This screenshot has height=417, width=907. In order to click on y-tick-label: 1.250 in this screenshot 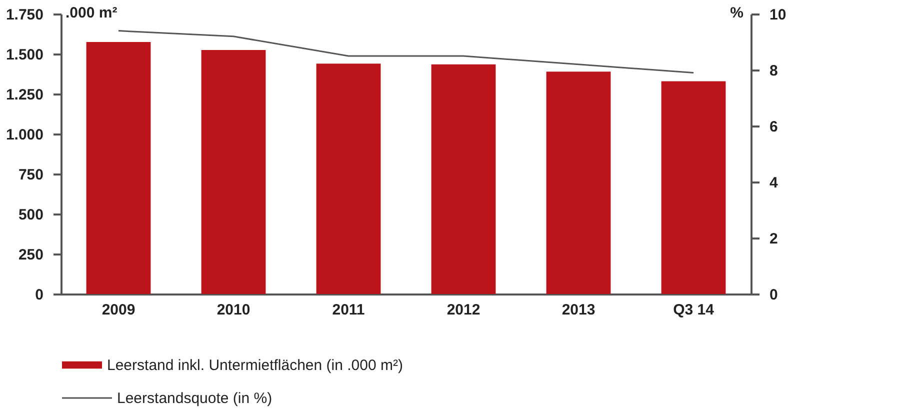, I will do `click(25, 95)`.